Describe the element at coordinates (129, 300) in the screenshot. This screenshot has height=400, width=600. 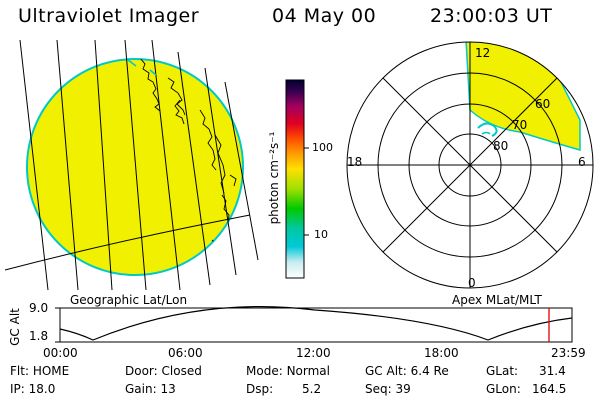
I see `geographic-panel-label: Geographic Lat/Lon` at that location.